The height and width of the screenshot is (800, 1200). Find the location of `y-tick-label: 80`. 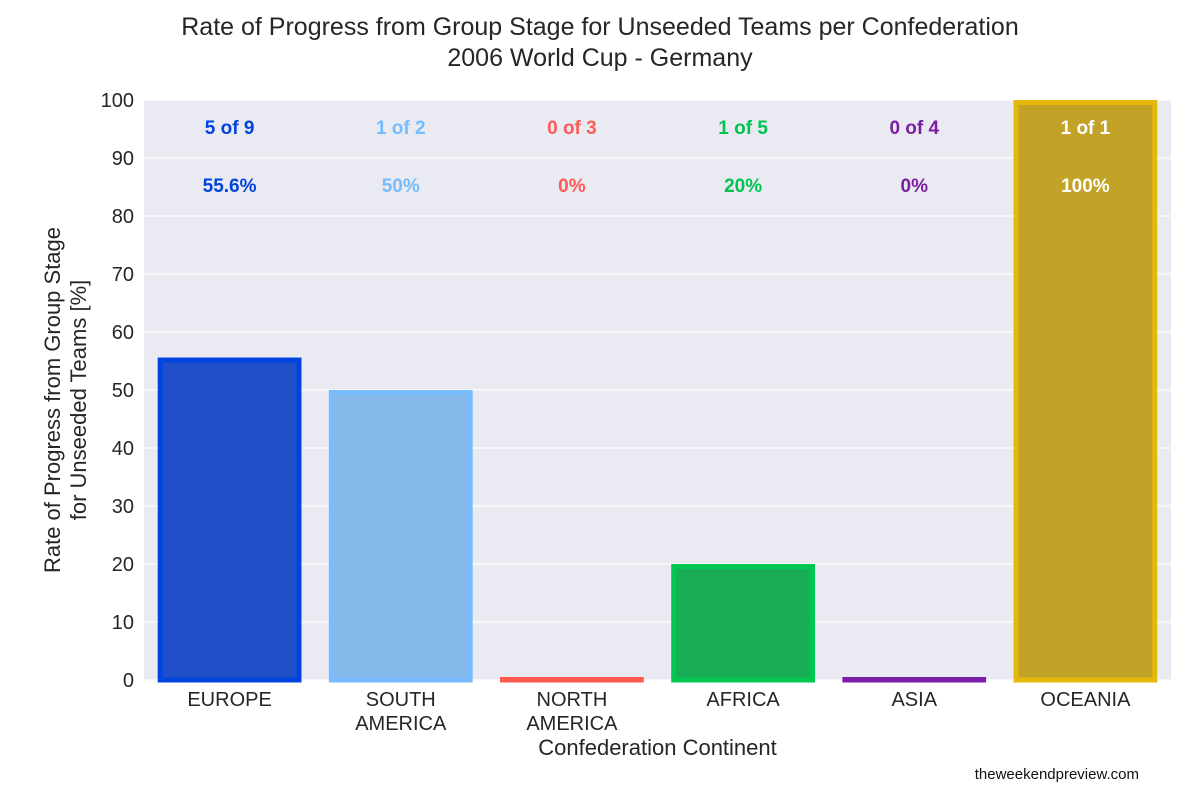

y-tick-label: 80 is located at coordinates (123, 217).